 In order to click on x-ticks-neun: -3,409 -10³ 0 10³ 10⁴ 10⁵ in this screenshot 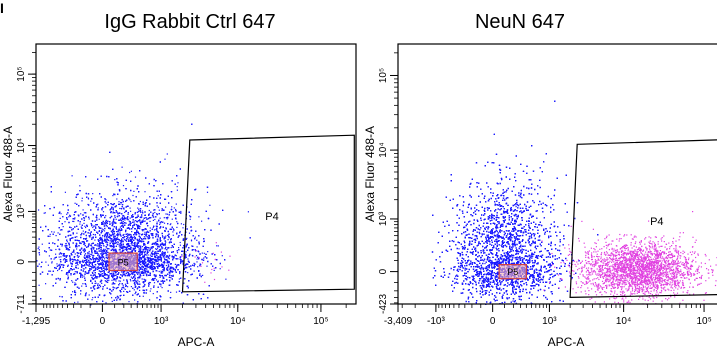, I will do `click(548, 315)`.